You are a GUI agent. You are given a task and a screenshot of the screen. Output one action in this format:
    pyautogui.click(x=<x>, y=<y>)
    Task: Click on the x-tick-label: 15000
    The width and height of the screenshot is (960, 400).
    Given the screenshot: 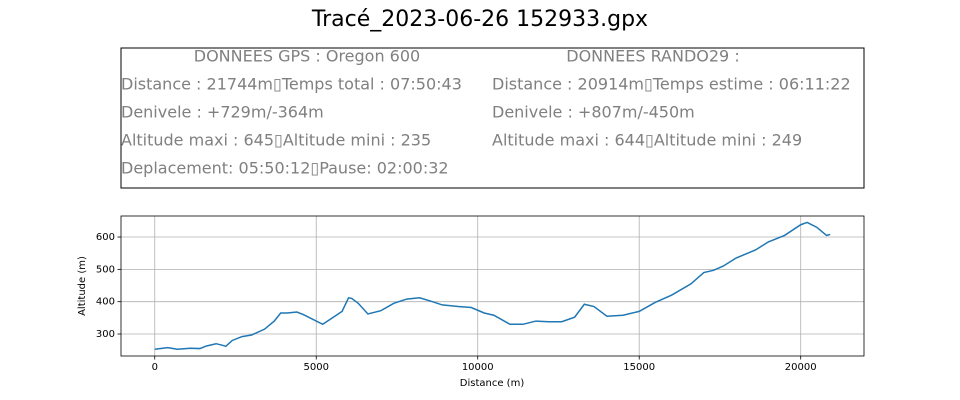 What is the action you would take?
    pyautogui.click(x=639, y=367)
    